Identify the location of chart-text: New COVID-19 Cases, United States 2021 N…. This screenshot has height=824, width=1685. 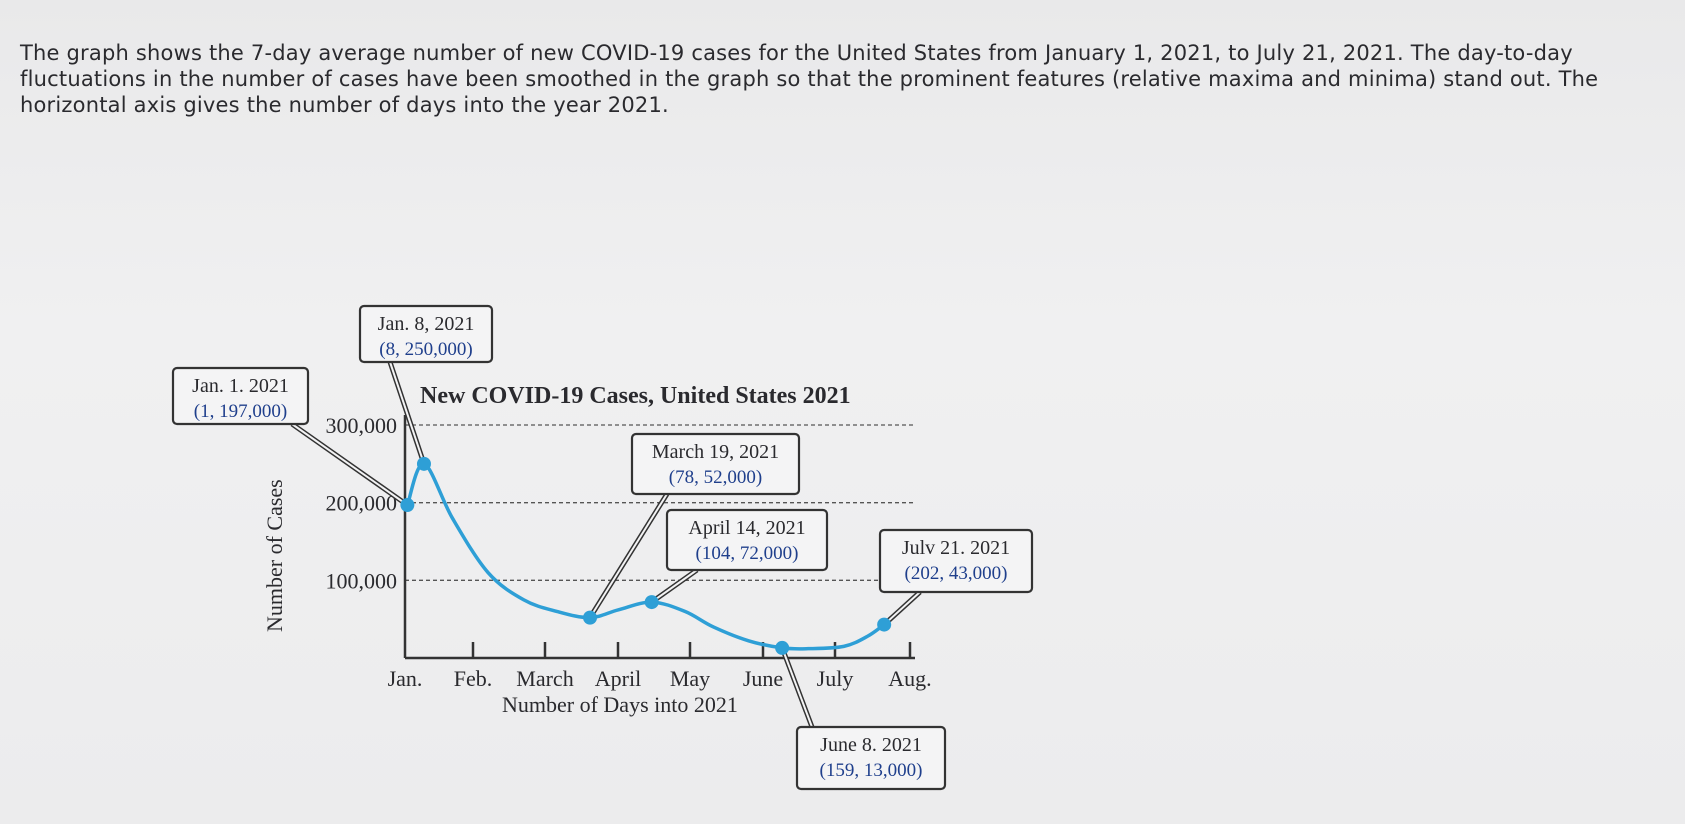
(556, 550).